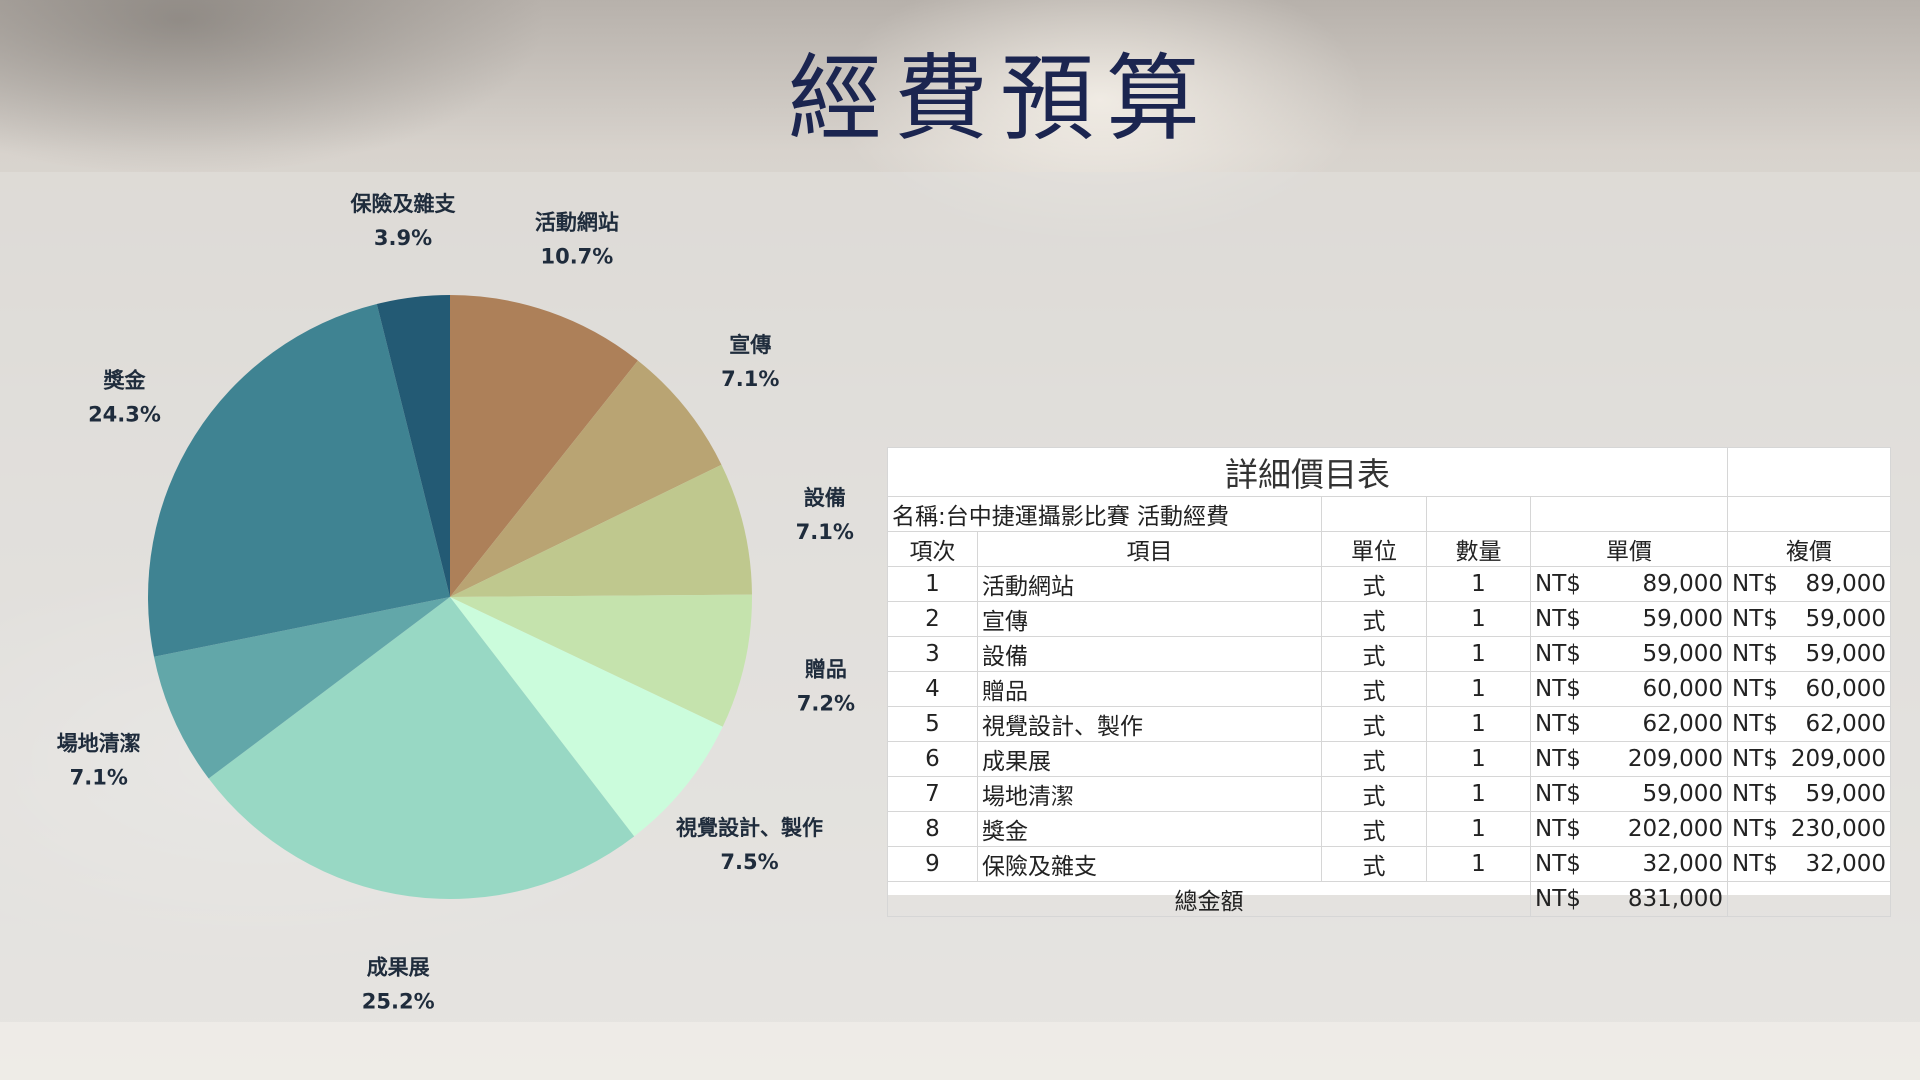 Image resolution: width=1920 pixels, height=1080 pixels. Describe the element at coordinates (1389, 549) in the screenshot. I see `table-header-row: 項次 項目 單位 數量 單價 複價` at that location.